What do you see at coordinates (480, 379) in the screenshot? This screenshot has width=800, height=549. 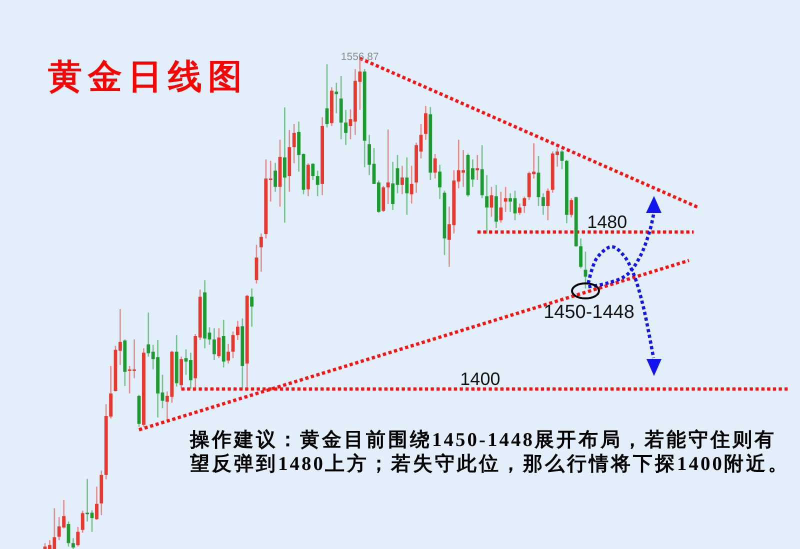 I see `series-label: 1400` at bounding box center [480, 379].